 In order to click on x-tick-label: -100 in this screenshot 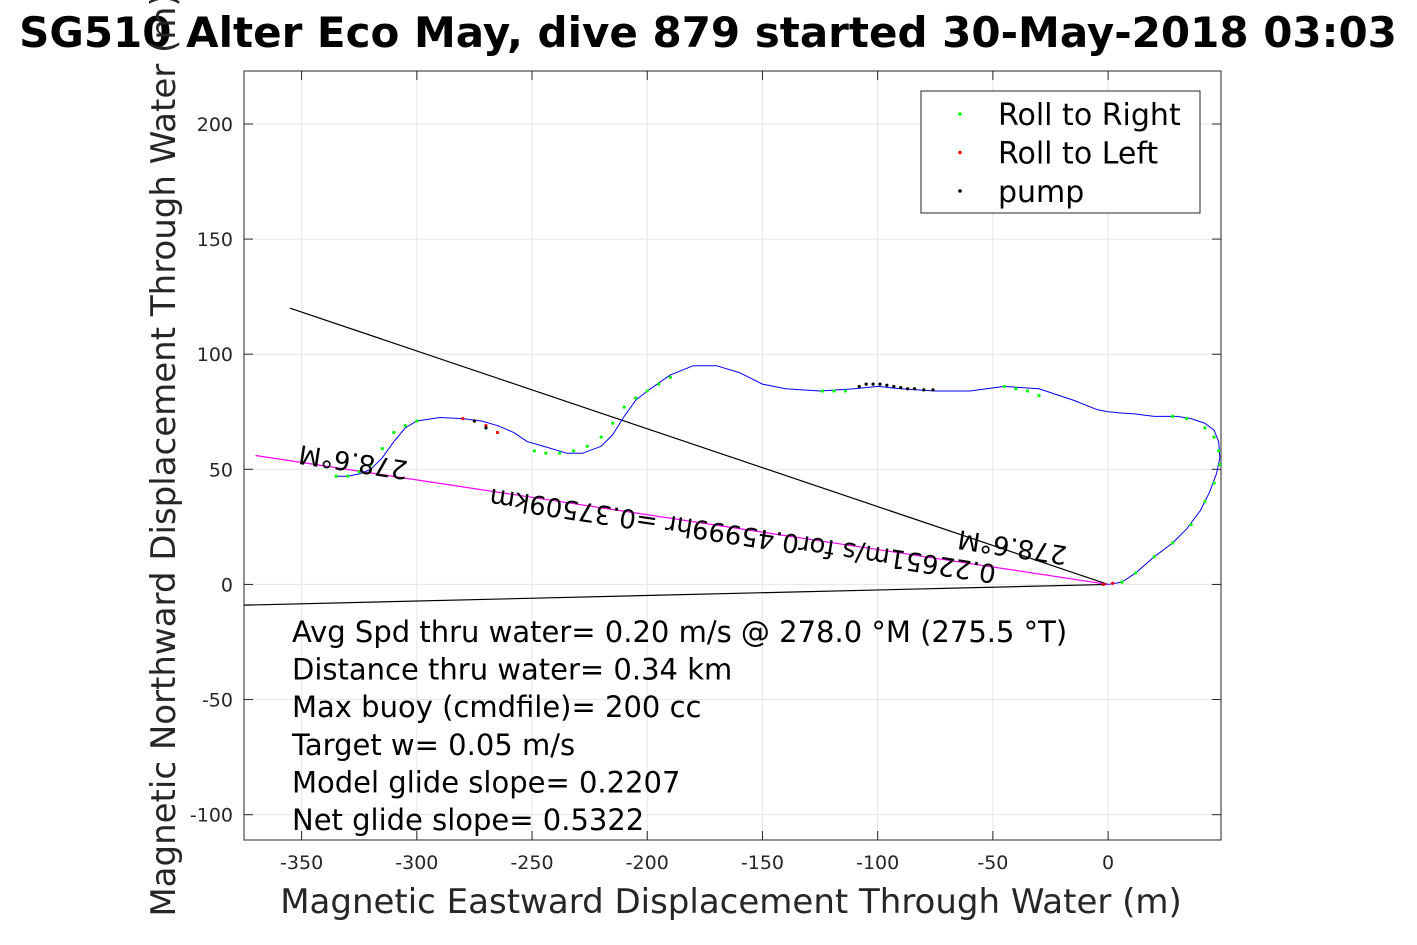, I will do `click(877, 863)`.